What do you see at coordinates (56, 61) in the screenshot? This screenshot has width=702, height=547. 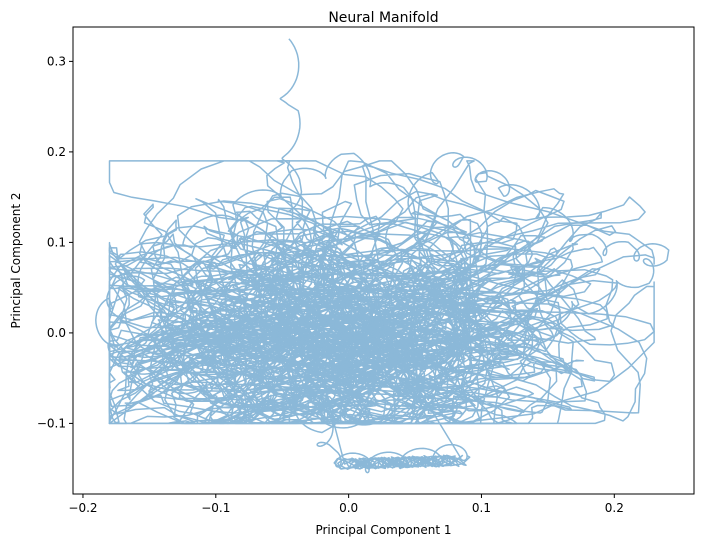 I see `y-tick-label: 0.3` at bounding box center [56, 61].